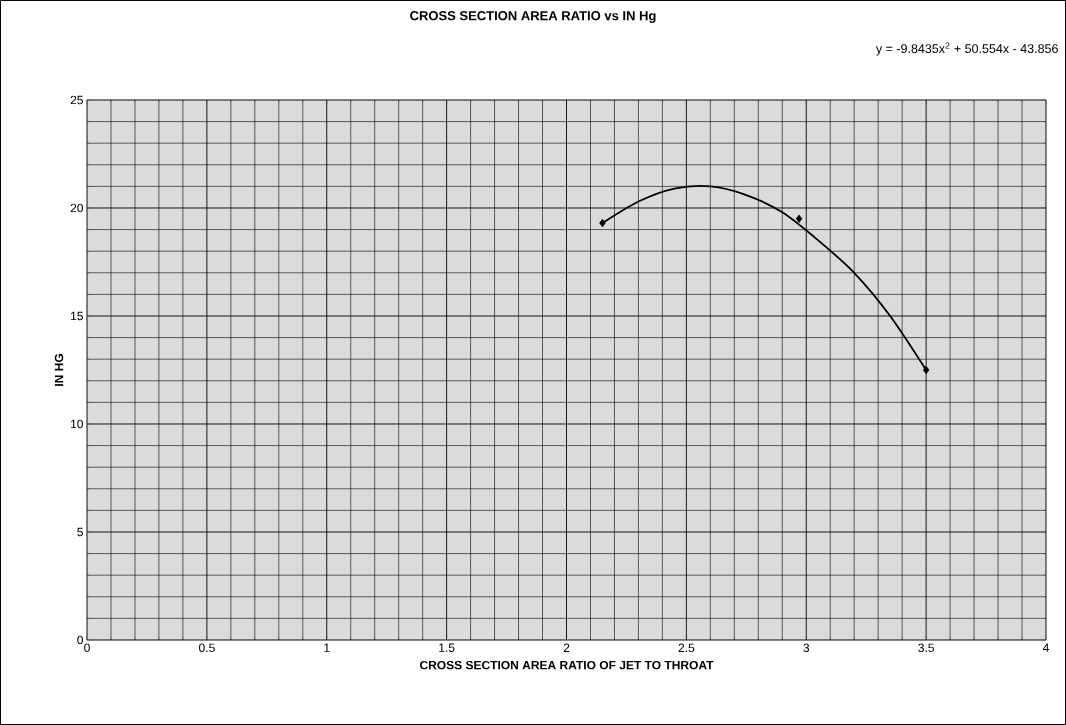 The height and width of the screenshot is (725, 1066). Describe the element at coordinates (207, 648) in the screenshot. I see `x-tick-label: 0.5` at that location.